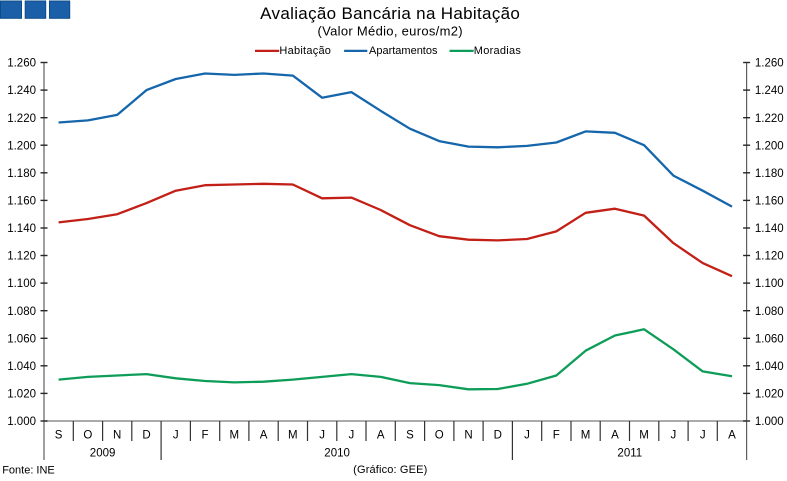 The height and width of the screenshot is (481, 787). I want to click on svg-text: 2010, so click(337, 454).